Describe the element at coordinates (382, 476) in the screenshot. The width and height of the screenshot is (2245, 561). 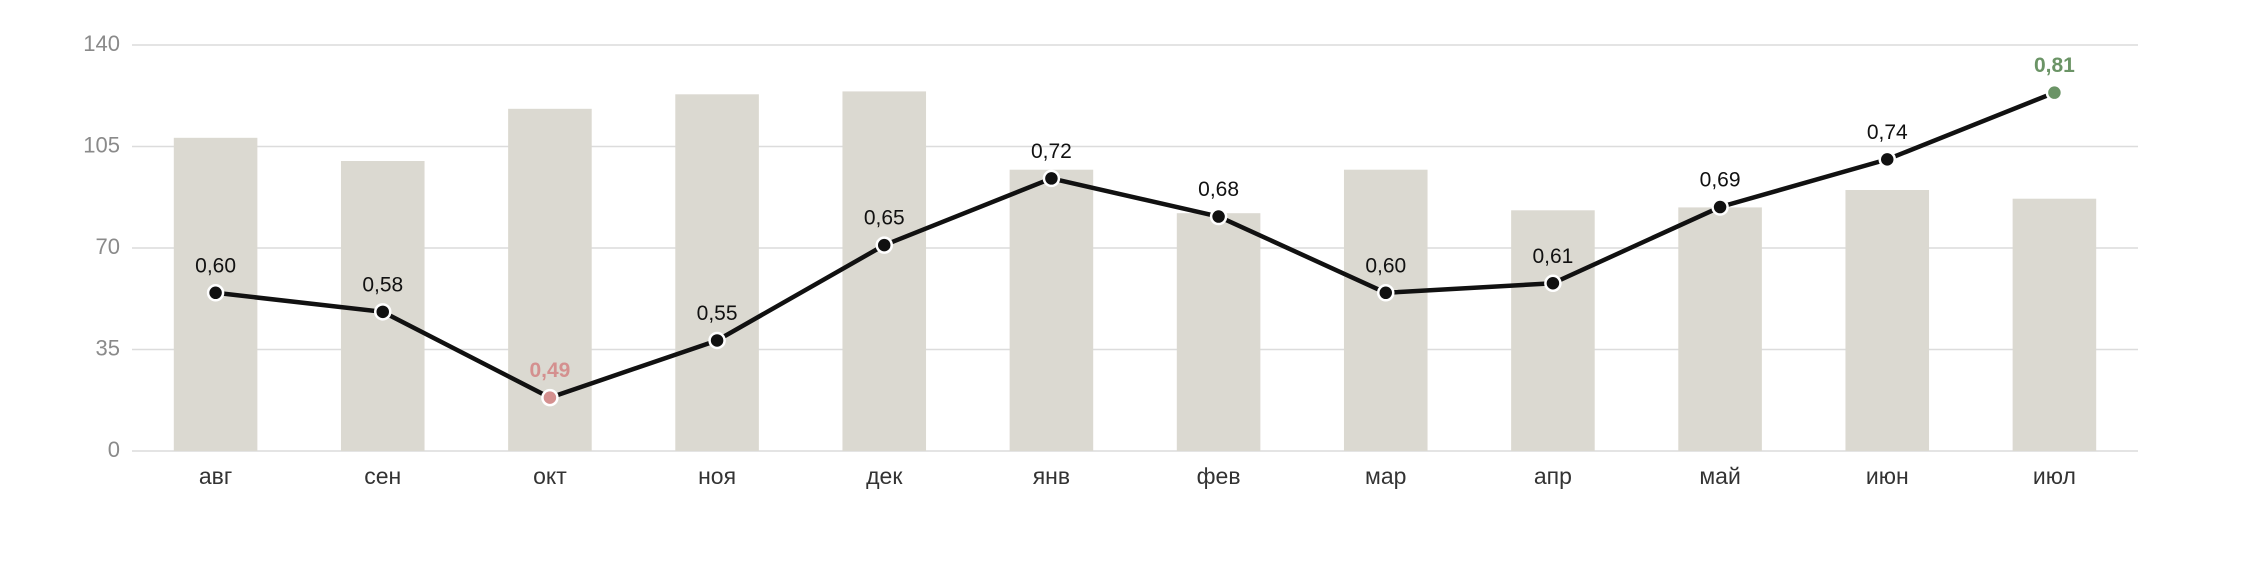
I see `x-tick-label: сен` at that location.